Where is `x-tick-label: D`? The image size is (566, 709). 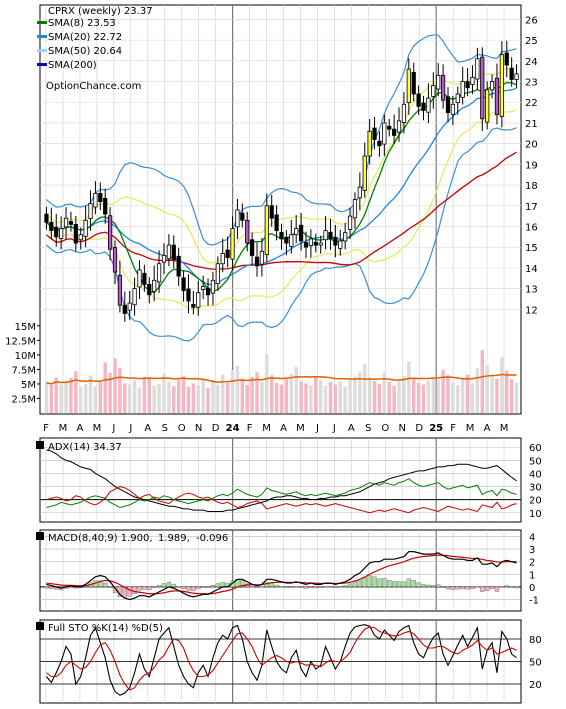 x-tick-label: D is located at coordinates (216, 428).